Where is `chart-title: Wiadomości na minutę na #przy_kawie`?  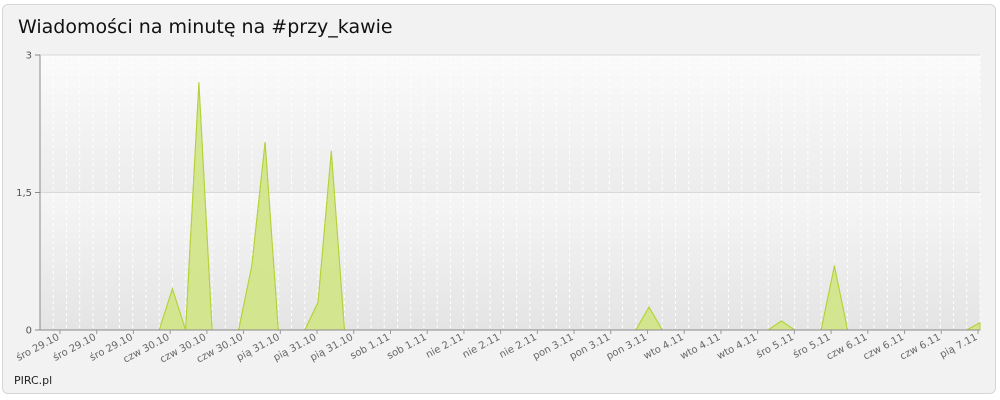 chart-title: Wiadomości na minutę na #przy_kawie is located at coordinates (205, 27).